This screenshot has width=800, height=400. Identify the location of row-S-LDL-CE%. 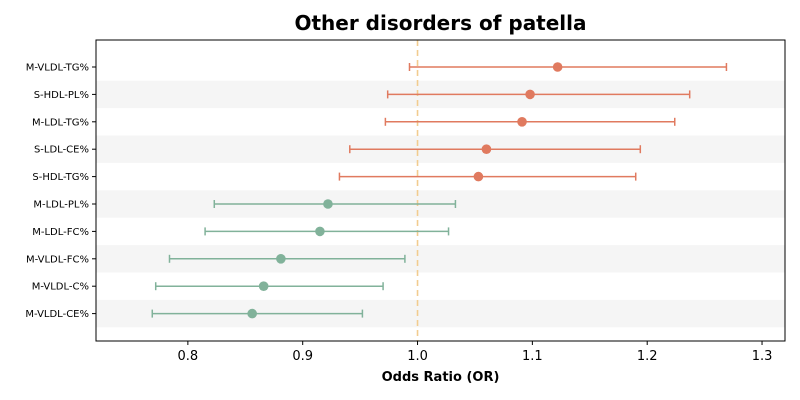
(495, 149).